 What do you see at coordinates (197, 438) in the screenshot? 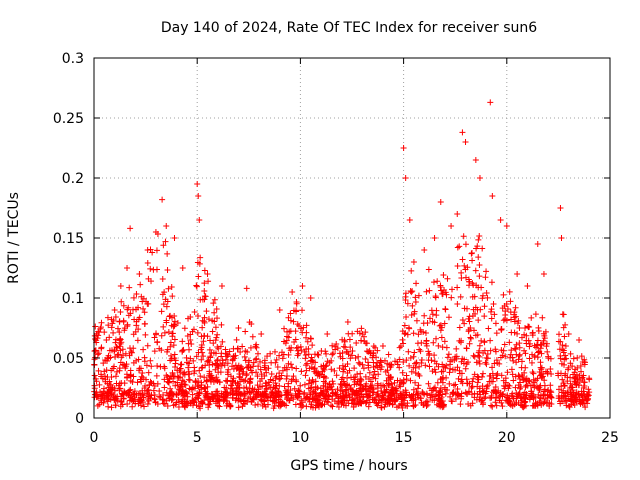
I see `x-tick-label: 5` at bounding box center [197, 438].